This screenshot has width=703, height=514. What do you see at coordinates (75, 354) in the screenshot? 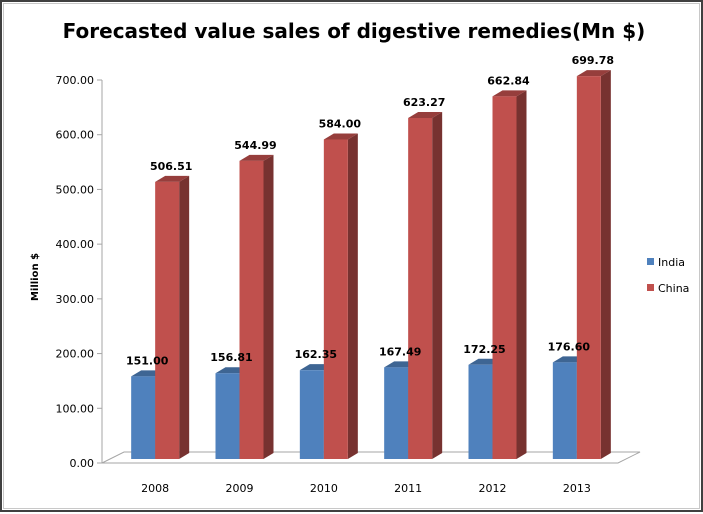
I see `y-tick-label: 200.00` at bounding box center [75, 354].